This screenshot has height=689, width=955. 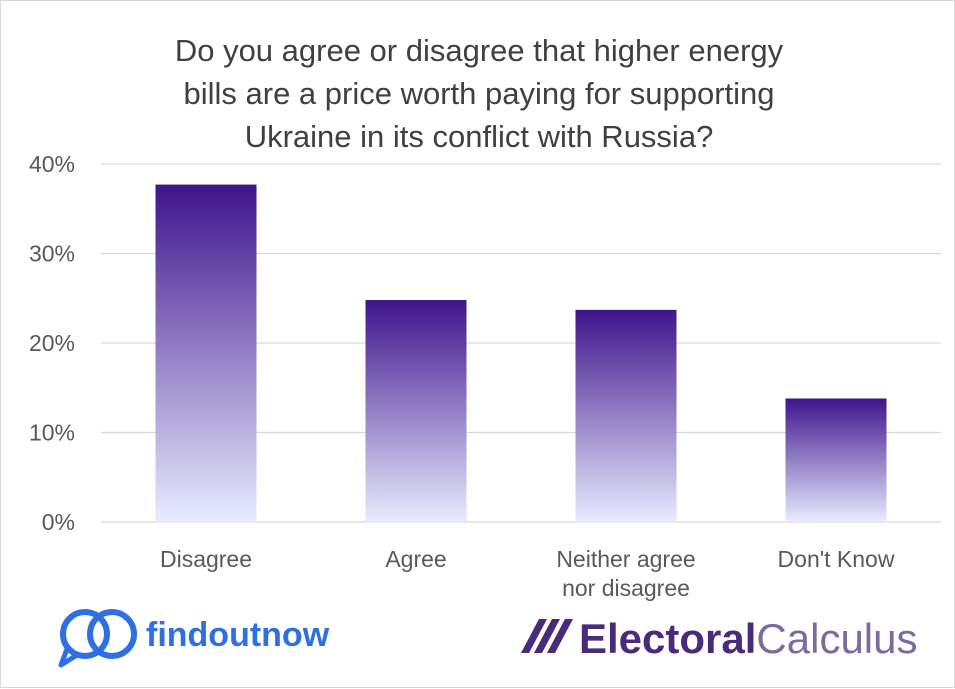 What do you see at coordinates (58, 522) in the screenshot?
I see `y-tick-label: 0%` at bounding box center [58, 522].